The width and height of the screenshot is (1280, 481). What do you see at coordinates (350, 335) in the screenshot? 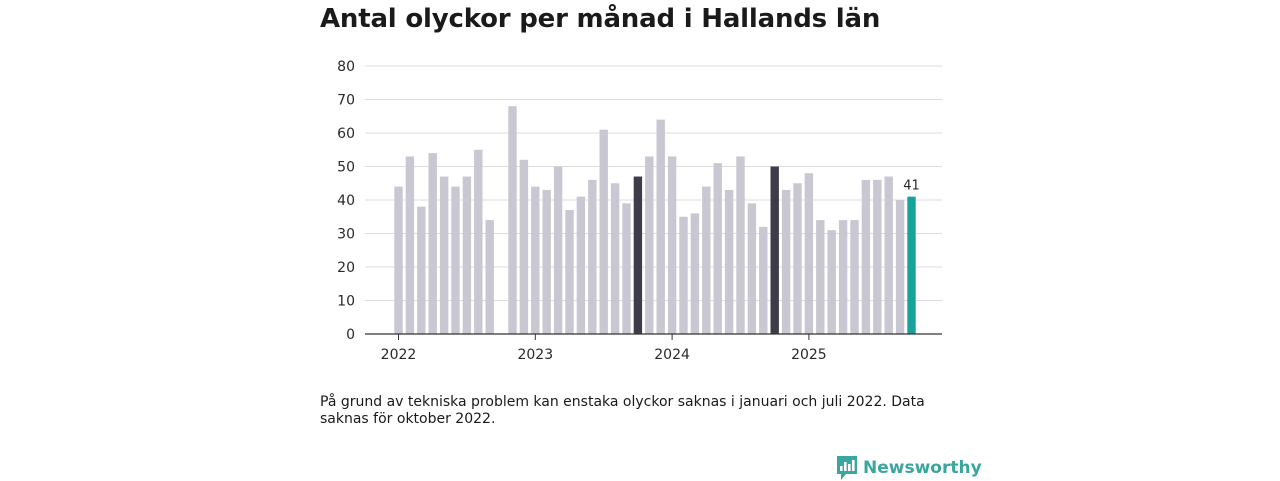
I see `y-tick-label: 0` at bounding box center [350, 335].